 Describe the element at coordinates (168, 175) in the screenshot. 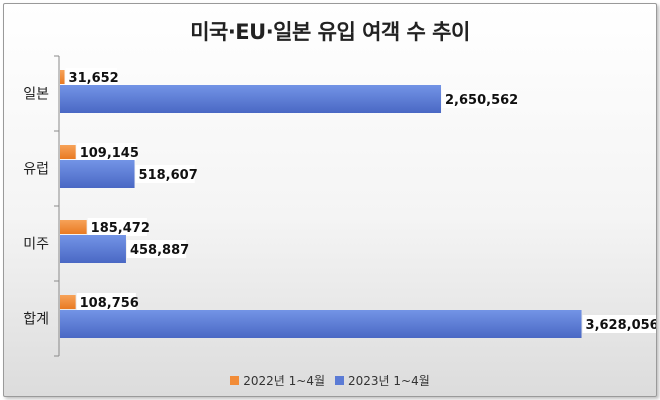

I see `data-label: 518,607` at that location.